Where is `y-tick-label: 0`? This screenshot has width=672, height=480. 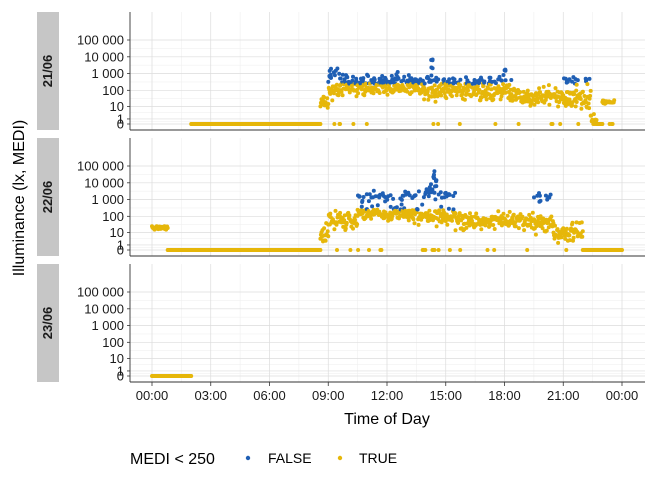 y-tick-label: 0 is located at coordinates (120, 250).